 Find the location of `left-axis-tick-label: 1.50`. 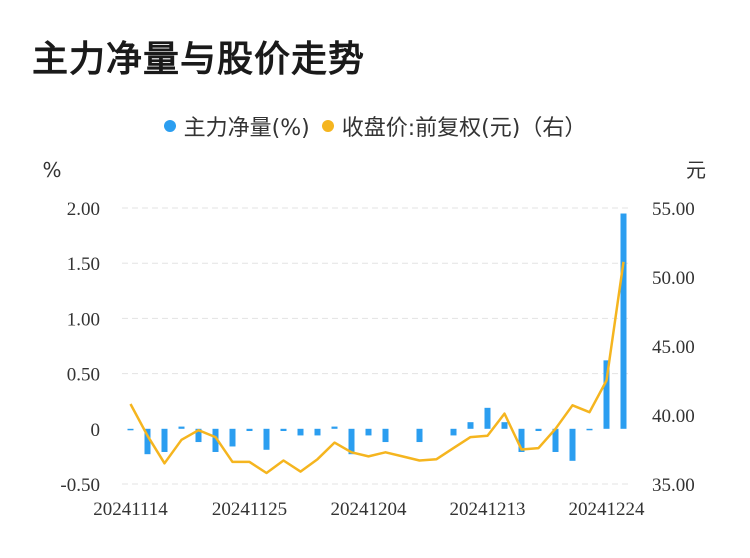

left-axis-tick-label: 1.50 is located at coordinates (83, 264).